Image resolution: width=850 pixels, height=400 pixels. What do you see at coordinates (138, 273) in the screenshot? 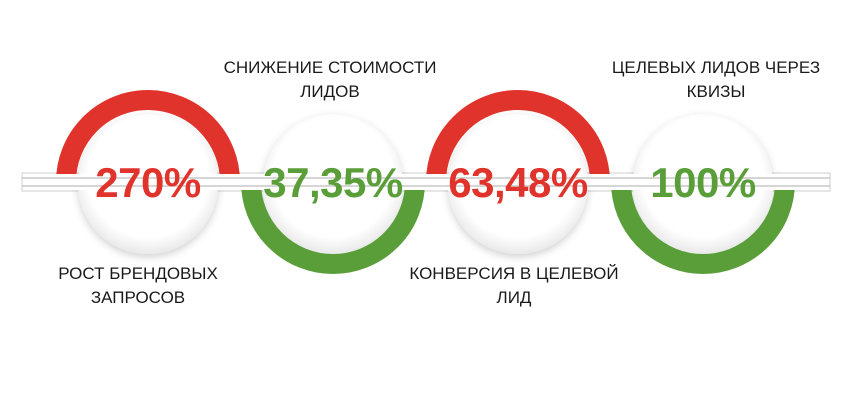
I see `metric-caption-1-line-1: РОСТ БРЕНДОВЫХ` at bounding box center [138, 273].